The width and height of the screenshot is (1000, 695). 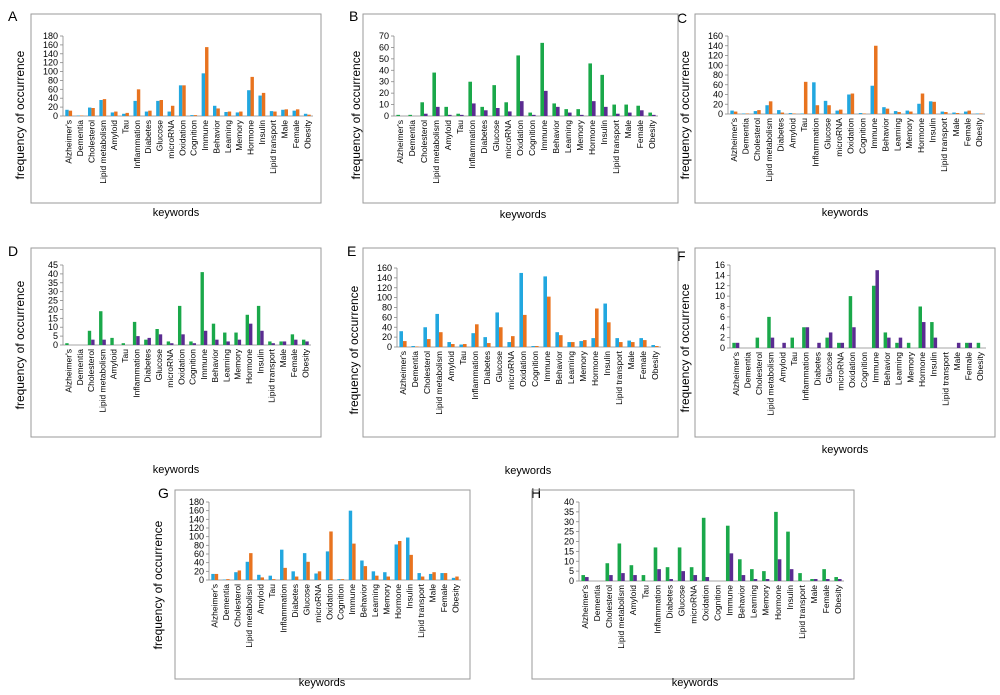 I want to click on panel-letter: B, so click(x=354, y=16).